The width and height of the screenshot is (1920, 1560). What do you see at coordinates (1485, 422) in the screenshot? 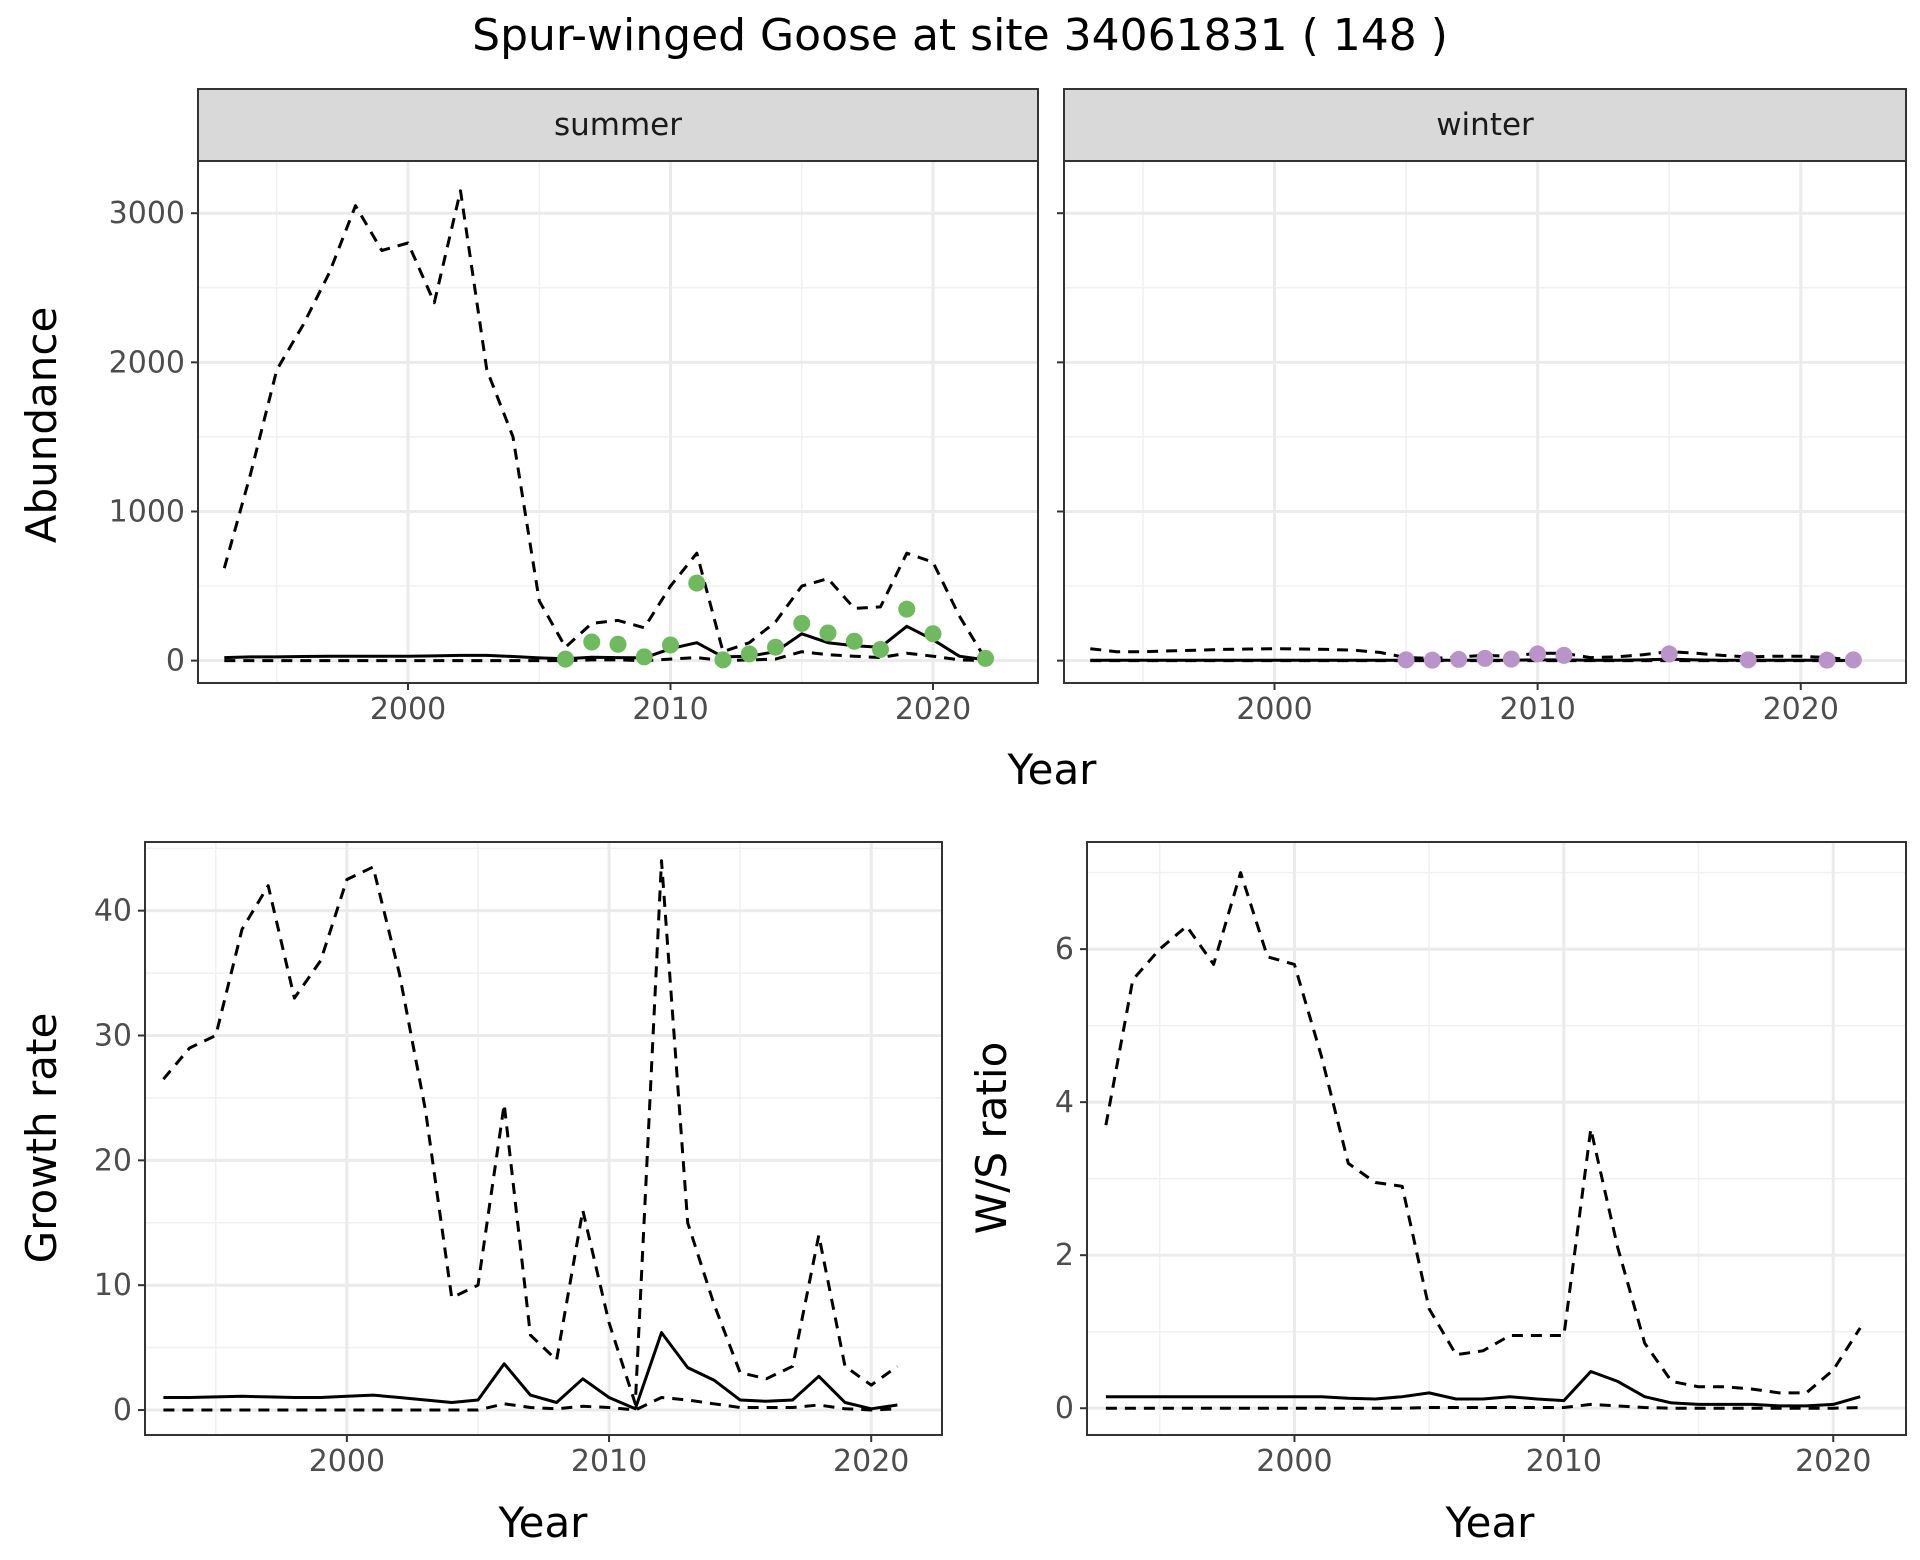
I see `winter-panel-border` at bounding box center [1485, 422].